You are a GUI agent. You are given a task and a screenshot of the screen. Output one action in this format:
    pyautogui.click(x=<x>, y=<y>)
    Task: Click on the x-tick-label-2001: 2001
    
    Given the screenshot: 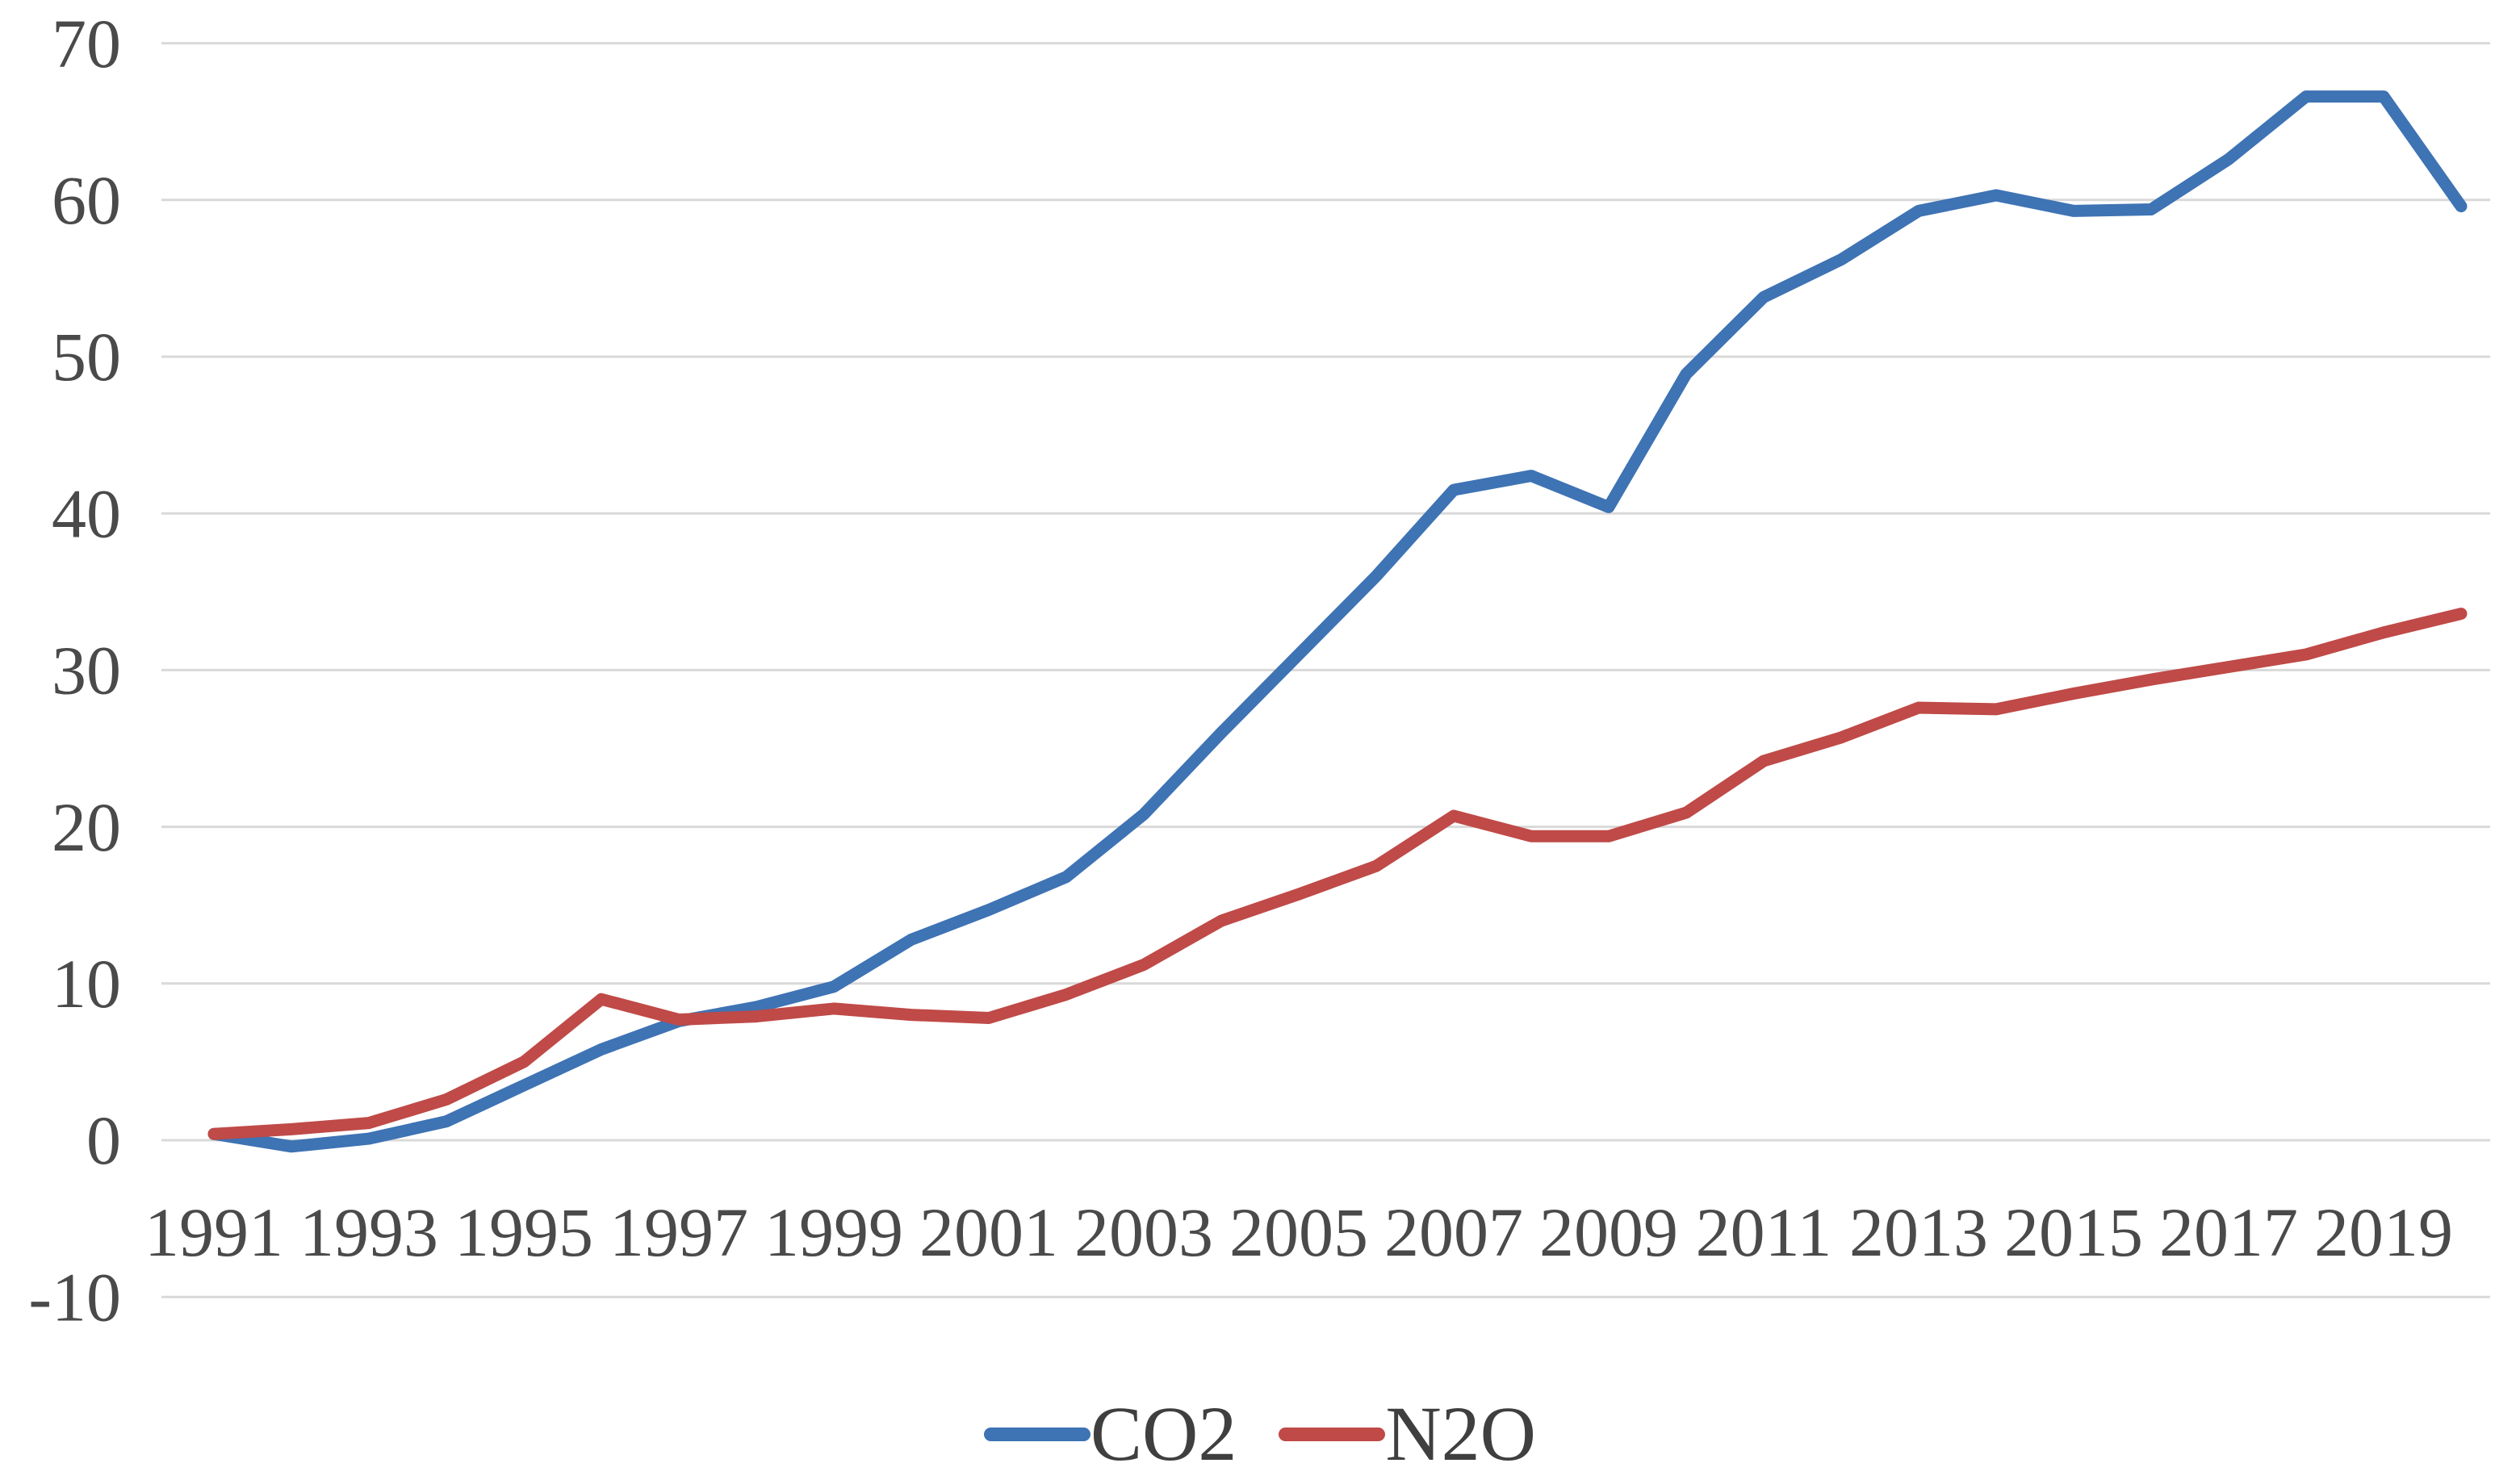 What is the action you would take?
    pyautogui.click(x=988, y=1232)
    